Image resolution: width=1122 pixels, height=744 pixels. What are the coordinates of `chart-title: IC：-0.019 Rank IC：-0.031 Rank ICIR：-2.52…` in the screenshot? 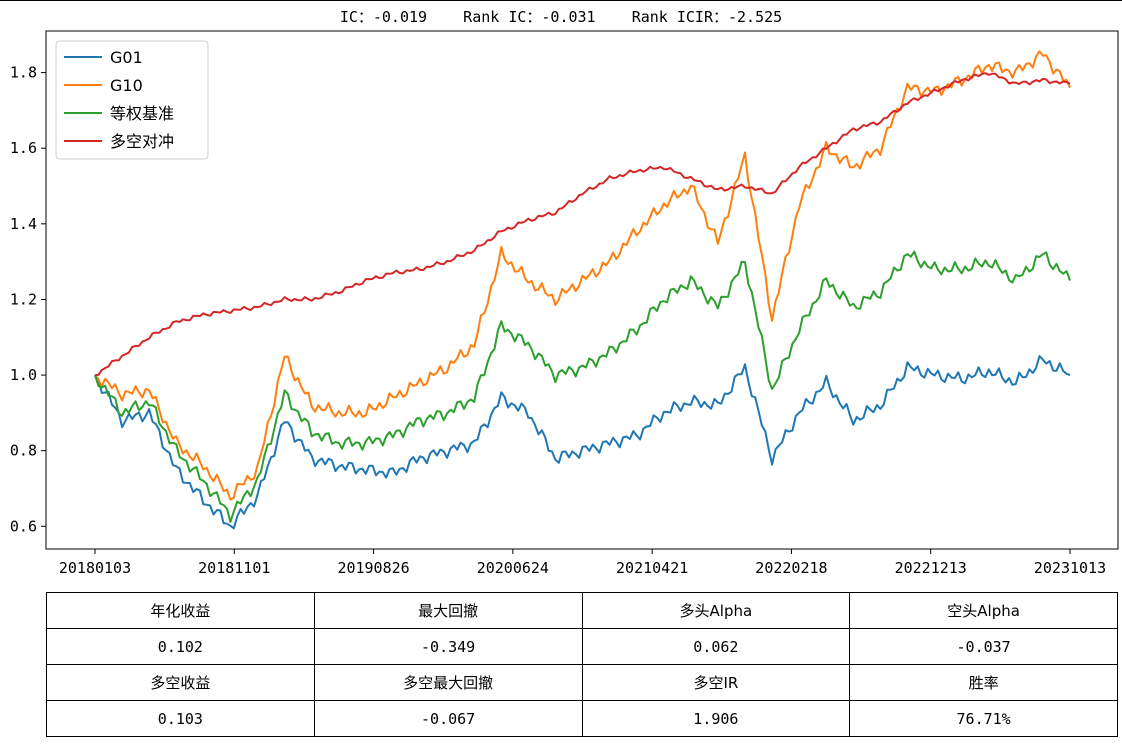 It's located at (561, 17).